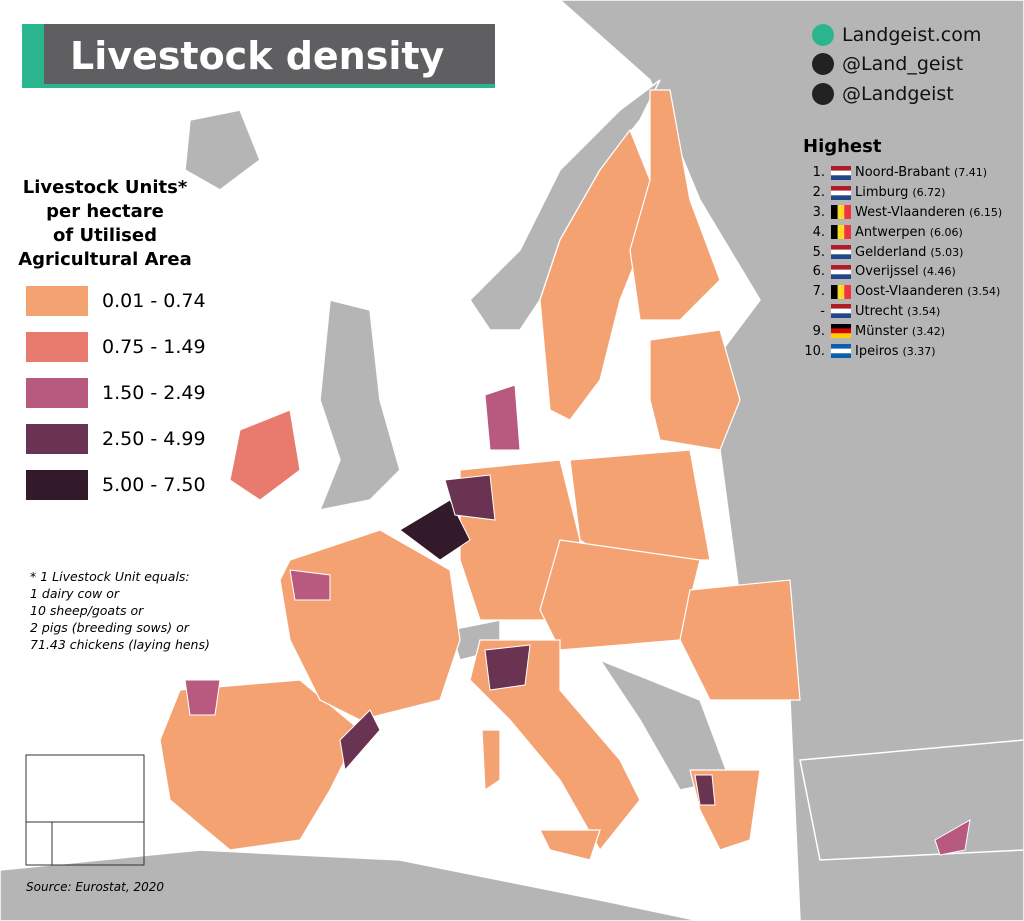  What do you see at coordinates (946, 232) in the screenshot?
I see `value: (6.06)` at bounding box center [946, 232].